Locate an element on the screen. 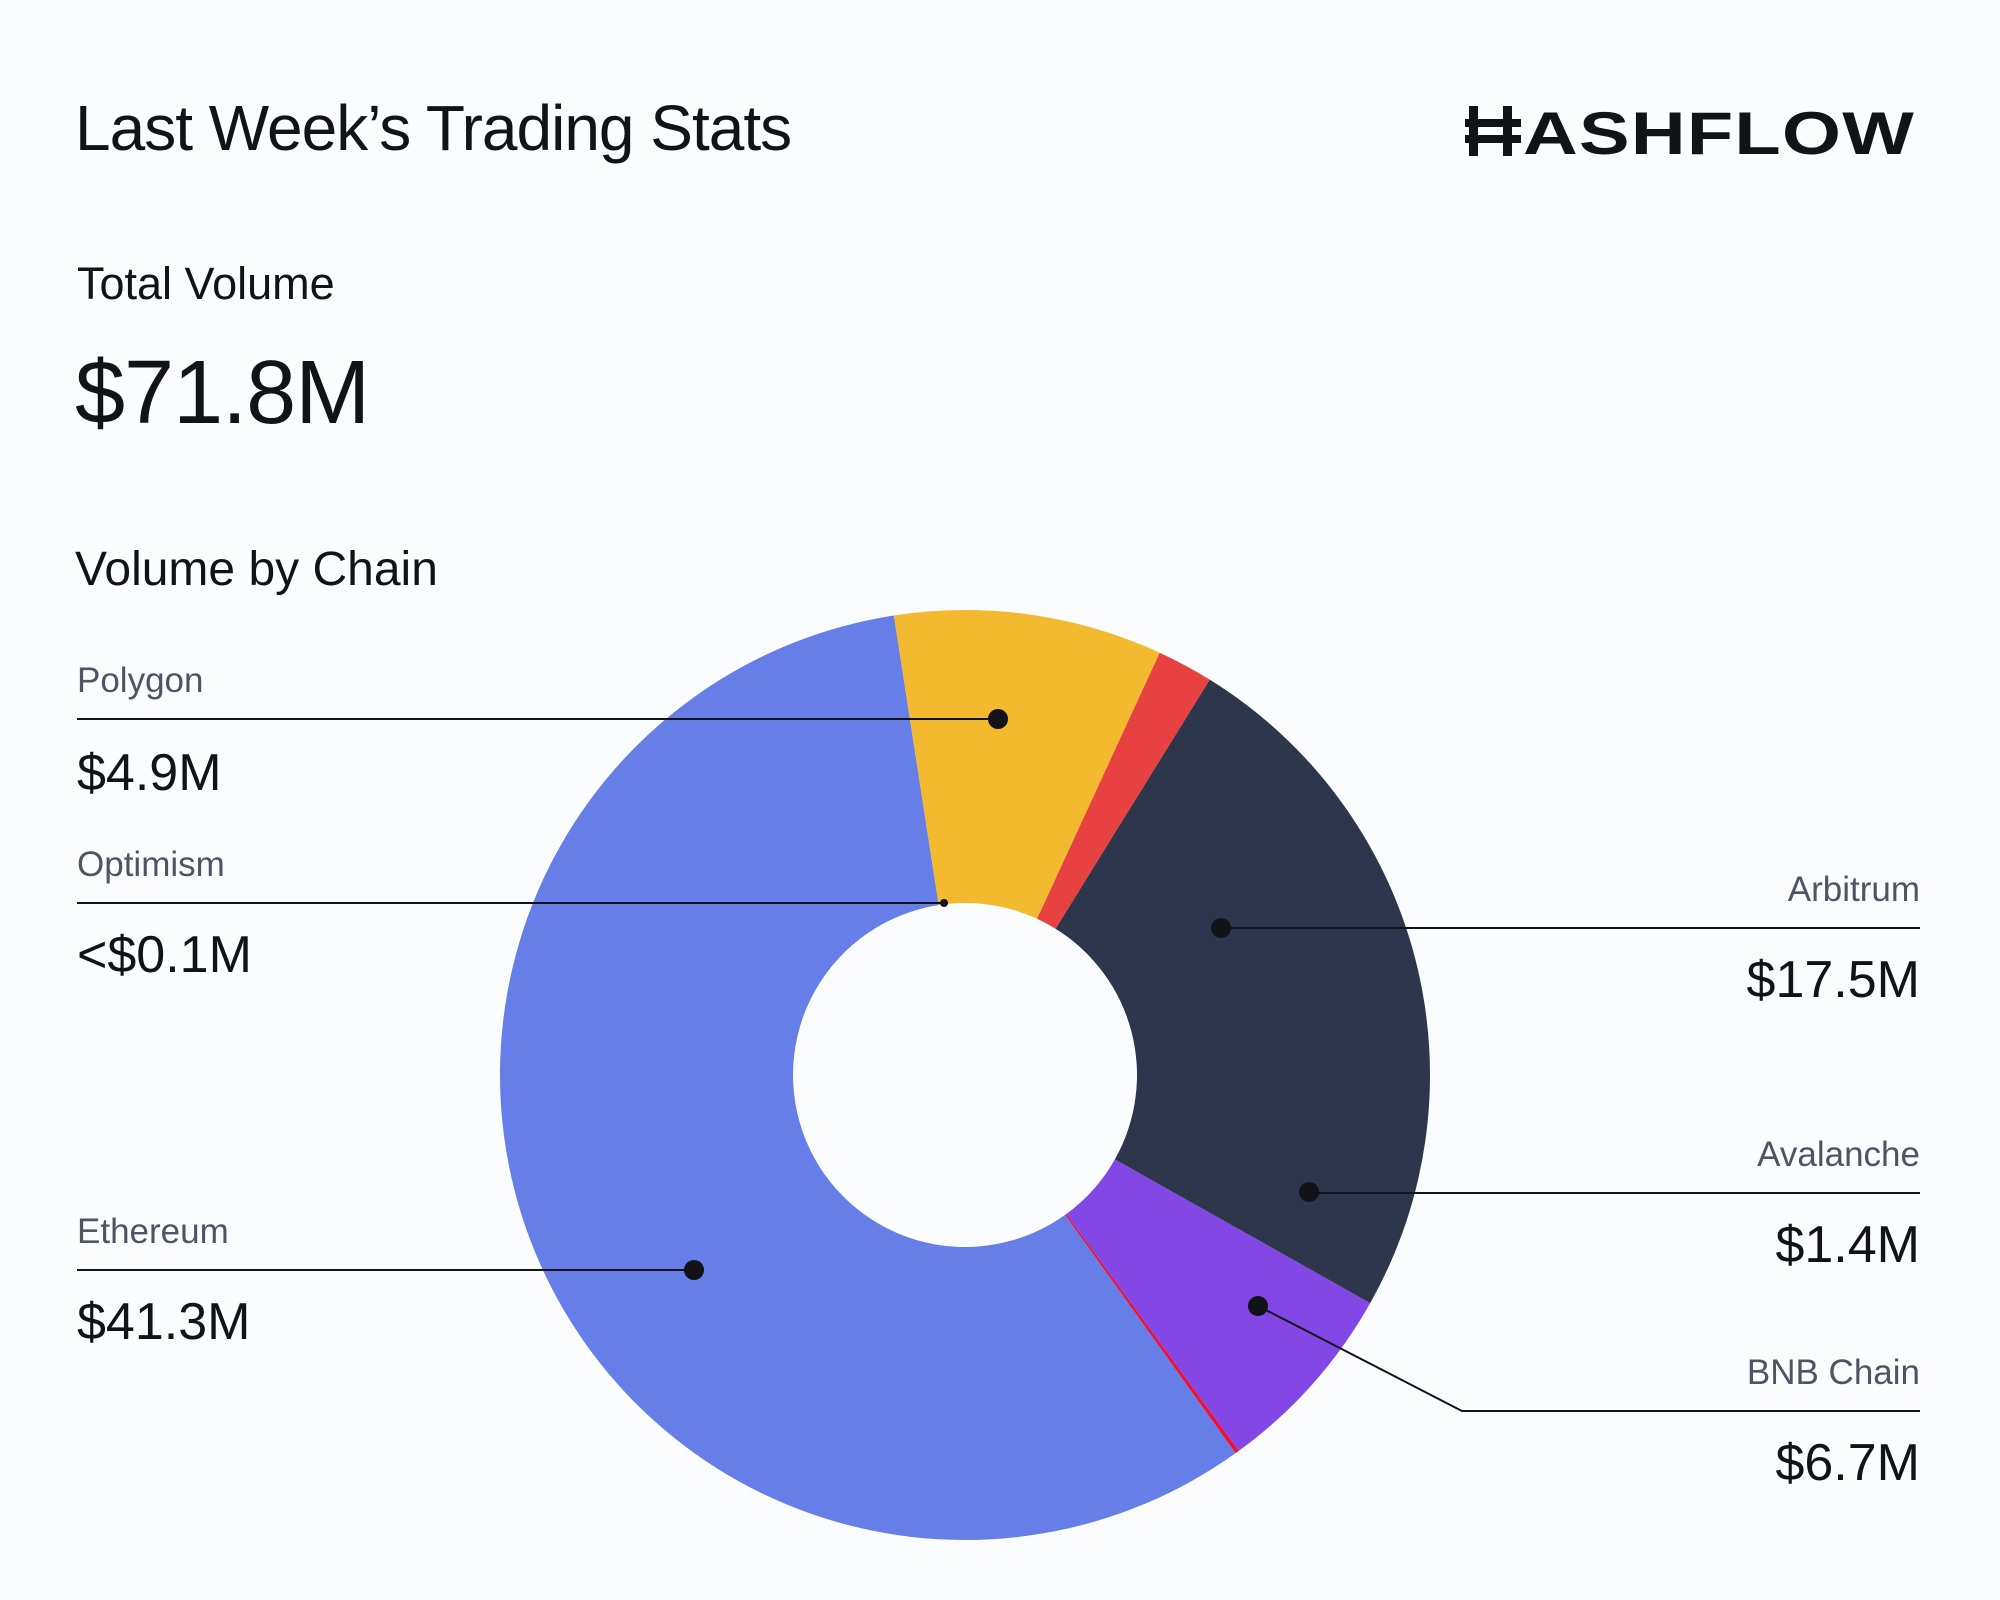 This screenshot has height=1600, width=2000. data-label-avalanche: $1.4M is located at coordinates (1847, 1245).